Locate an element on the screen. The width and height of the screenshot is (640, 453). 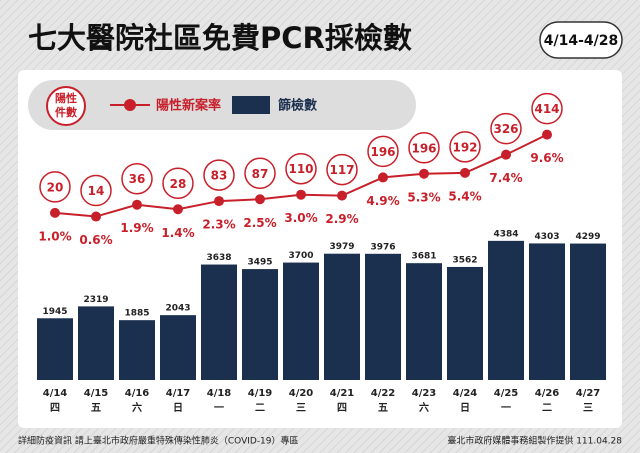
chart-title: 七大醫院社區免費PCR採檢數 is located at coordinates (220, 38).